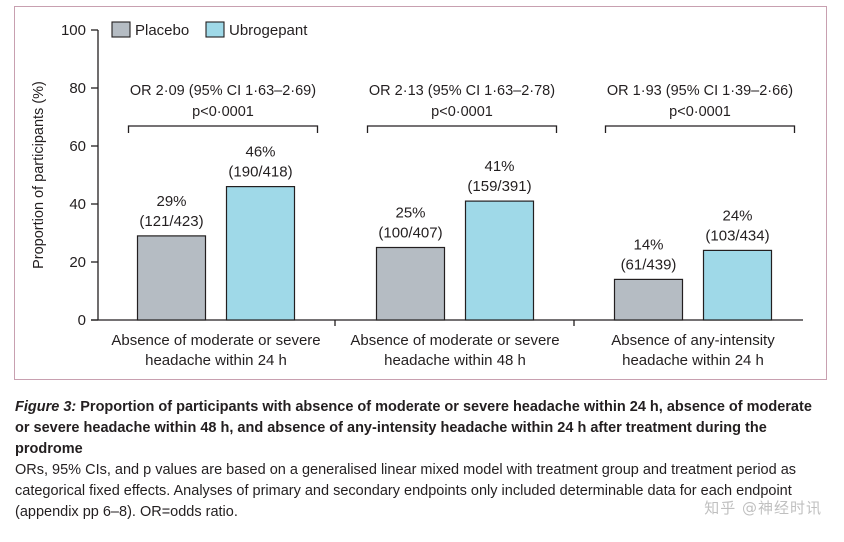 This screenshot has height=542, width=844. Describe the element at coordinates (499, 186) in the screenshot. I see `bar-count-label: (159/391)` at that location.